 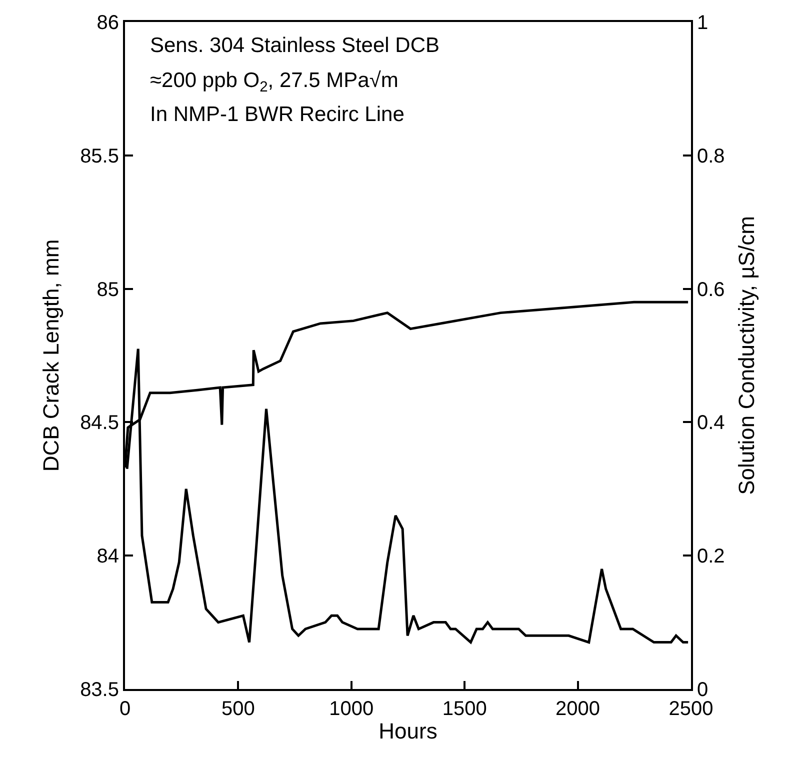 I want to click on x-axis-title: Hours, so click(x=408, y=731).